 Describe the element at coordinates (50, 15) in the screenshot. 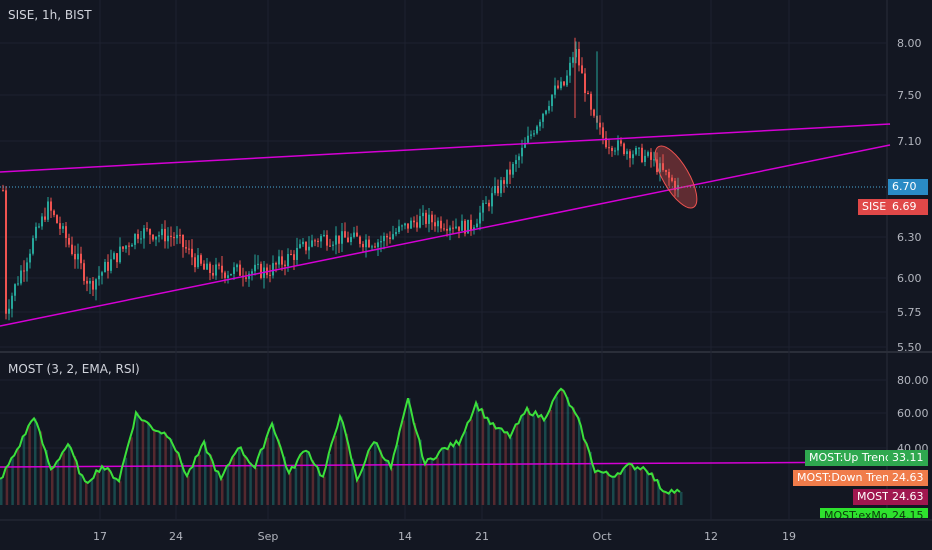

I see `symbol-title: SISE, 1h, BIST` at that location.